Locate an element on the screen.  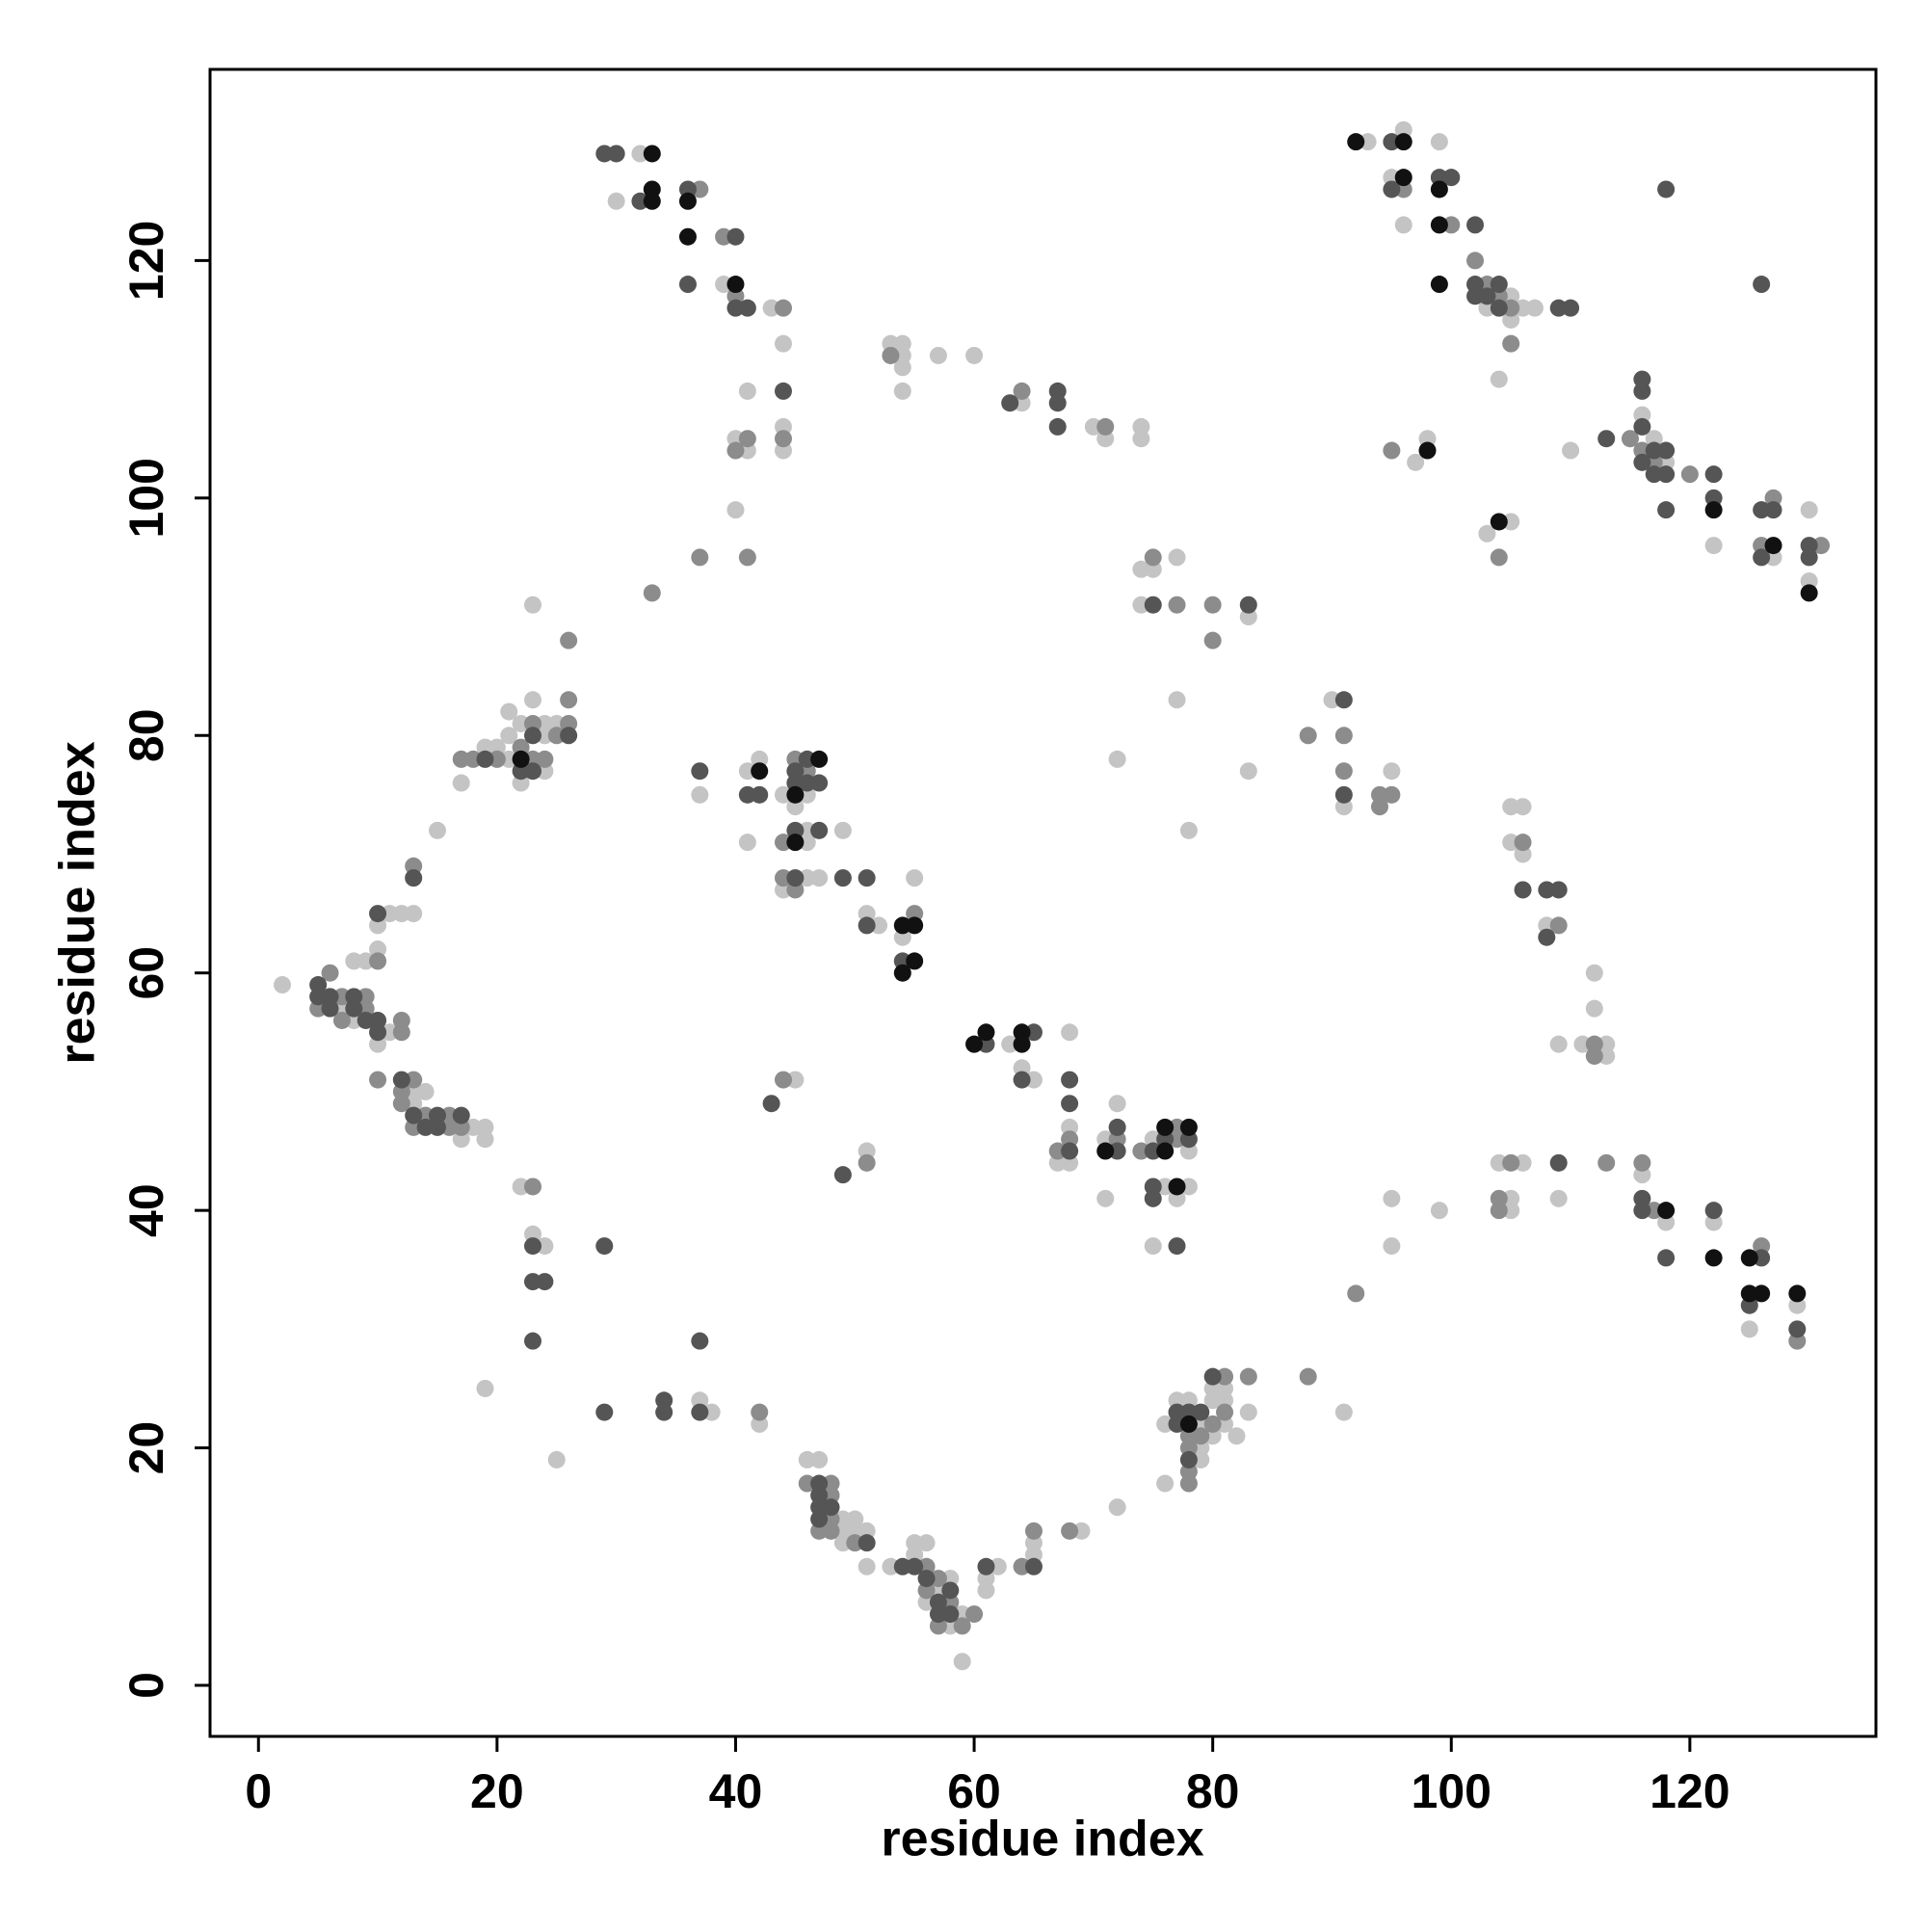
x-tick-label: 60 is located at coordinates (974, 1791).